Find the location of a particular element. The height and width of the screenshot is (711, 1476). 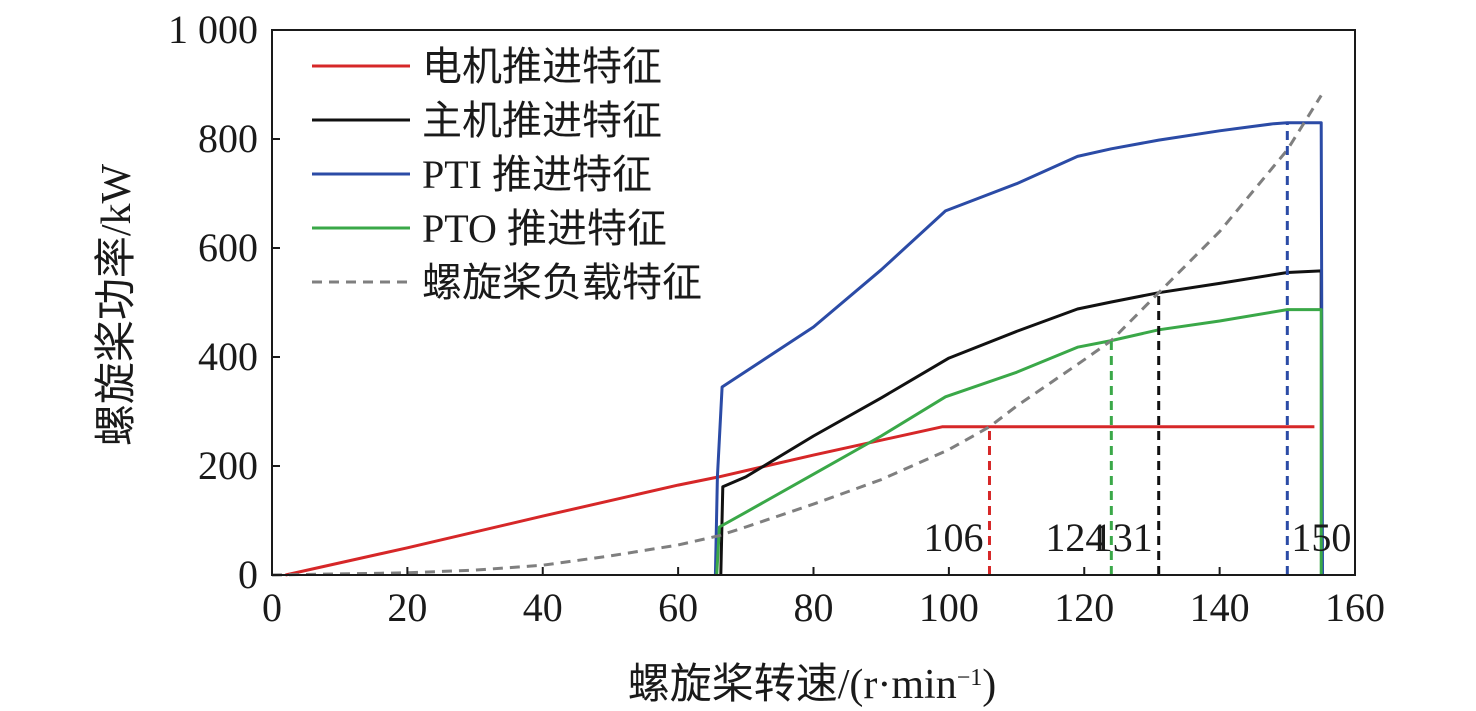

x-axis-title: 螺旋桨转速/(r·min−1) is located at coordinates (812, 685).